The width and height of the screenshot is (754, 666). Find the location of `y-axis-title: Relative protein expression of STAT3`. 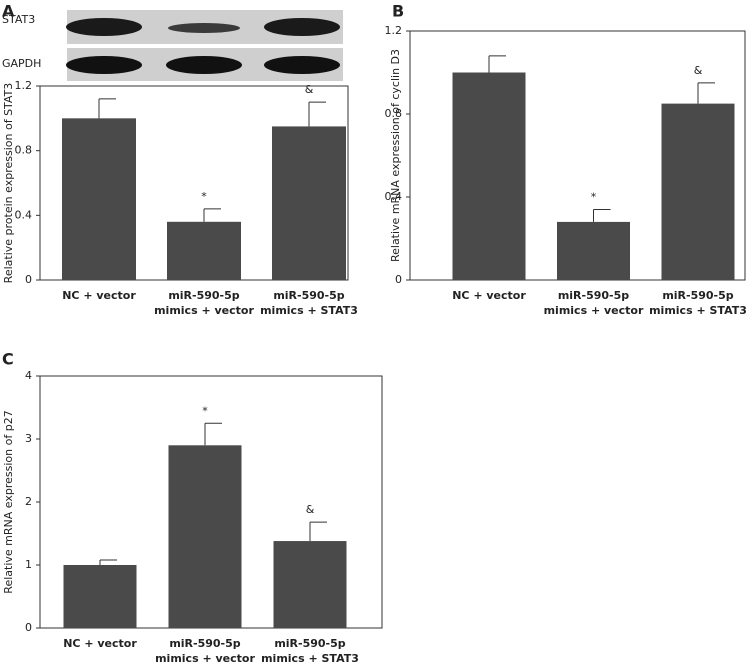

y-axis-title: Relative protein expression of STAT3 is located at coordinates (8, 183).